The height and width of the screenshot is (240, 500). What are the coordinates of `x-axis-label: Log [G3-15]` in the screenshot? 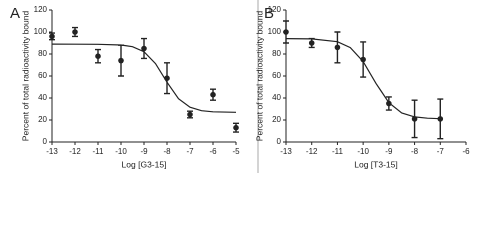 It's located at (144, 164).